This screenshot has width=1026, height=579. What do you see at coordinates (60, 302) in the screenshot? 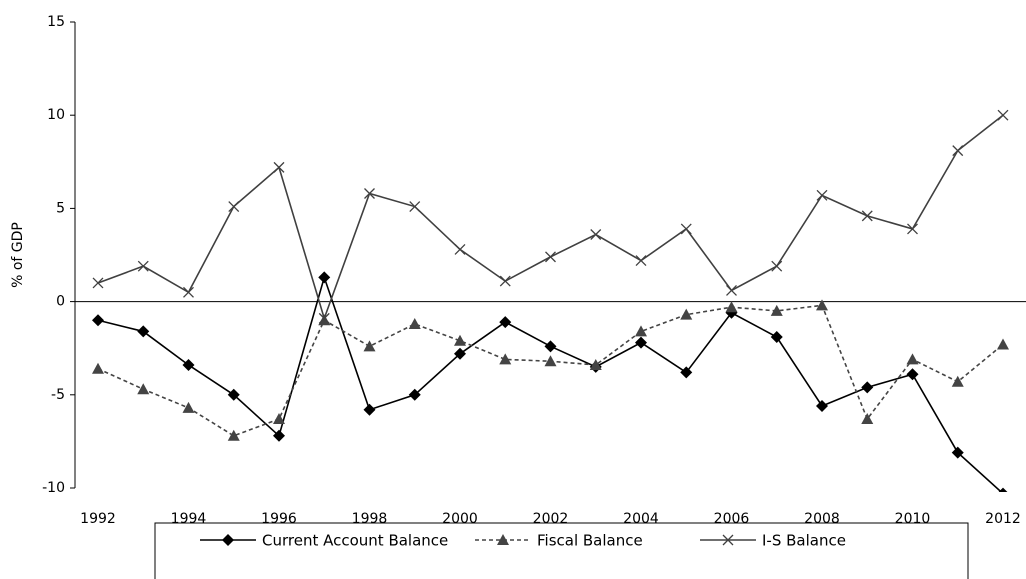
I see `y-tick-label: 0` at bounding box center [60, 302].